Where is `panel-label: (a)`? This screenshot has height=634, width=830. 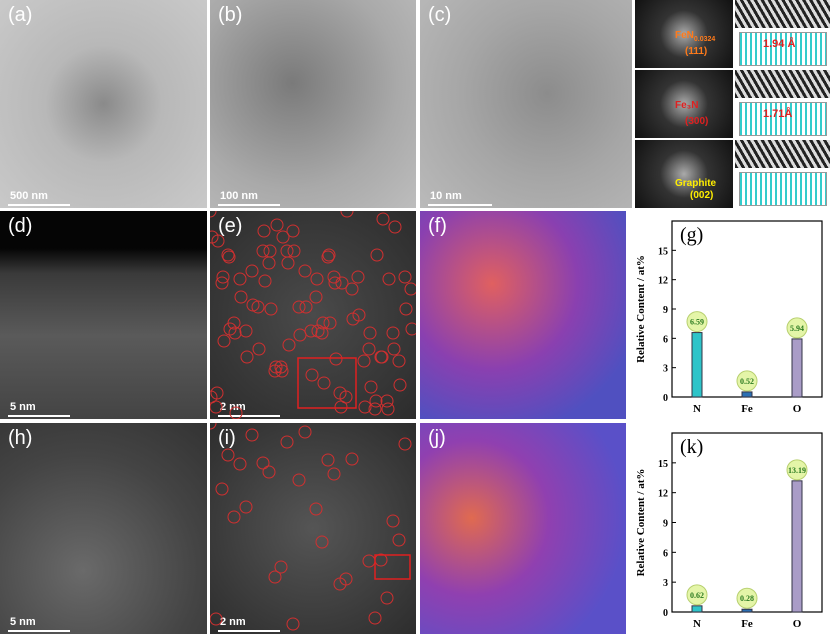
panel-label: (a) is located at coordinates (20, 15).